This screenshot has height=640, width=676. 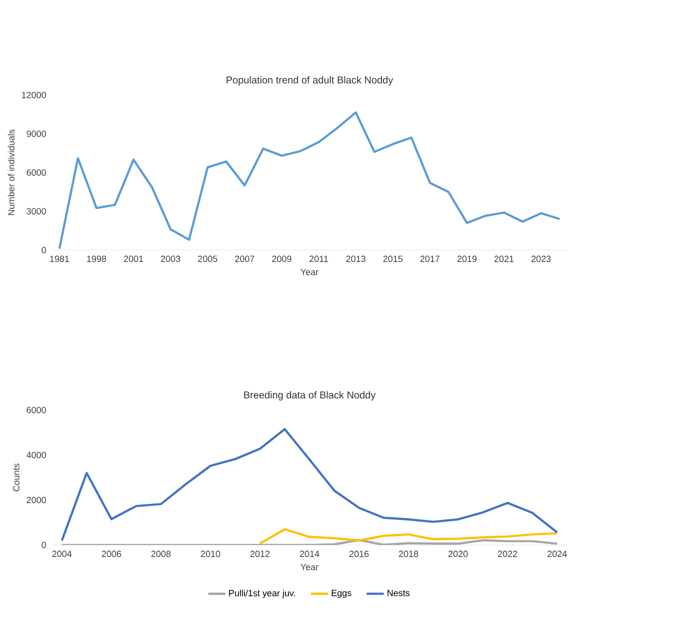 I want to click on x-tick-label: 2006, so click(x=112, y=554).